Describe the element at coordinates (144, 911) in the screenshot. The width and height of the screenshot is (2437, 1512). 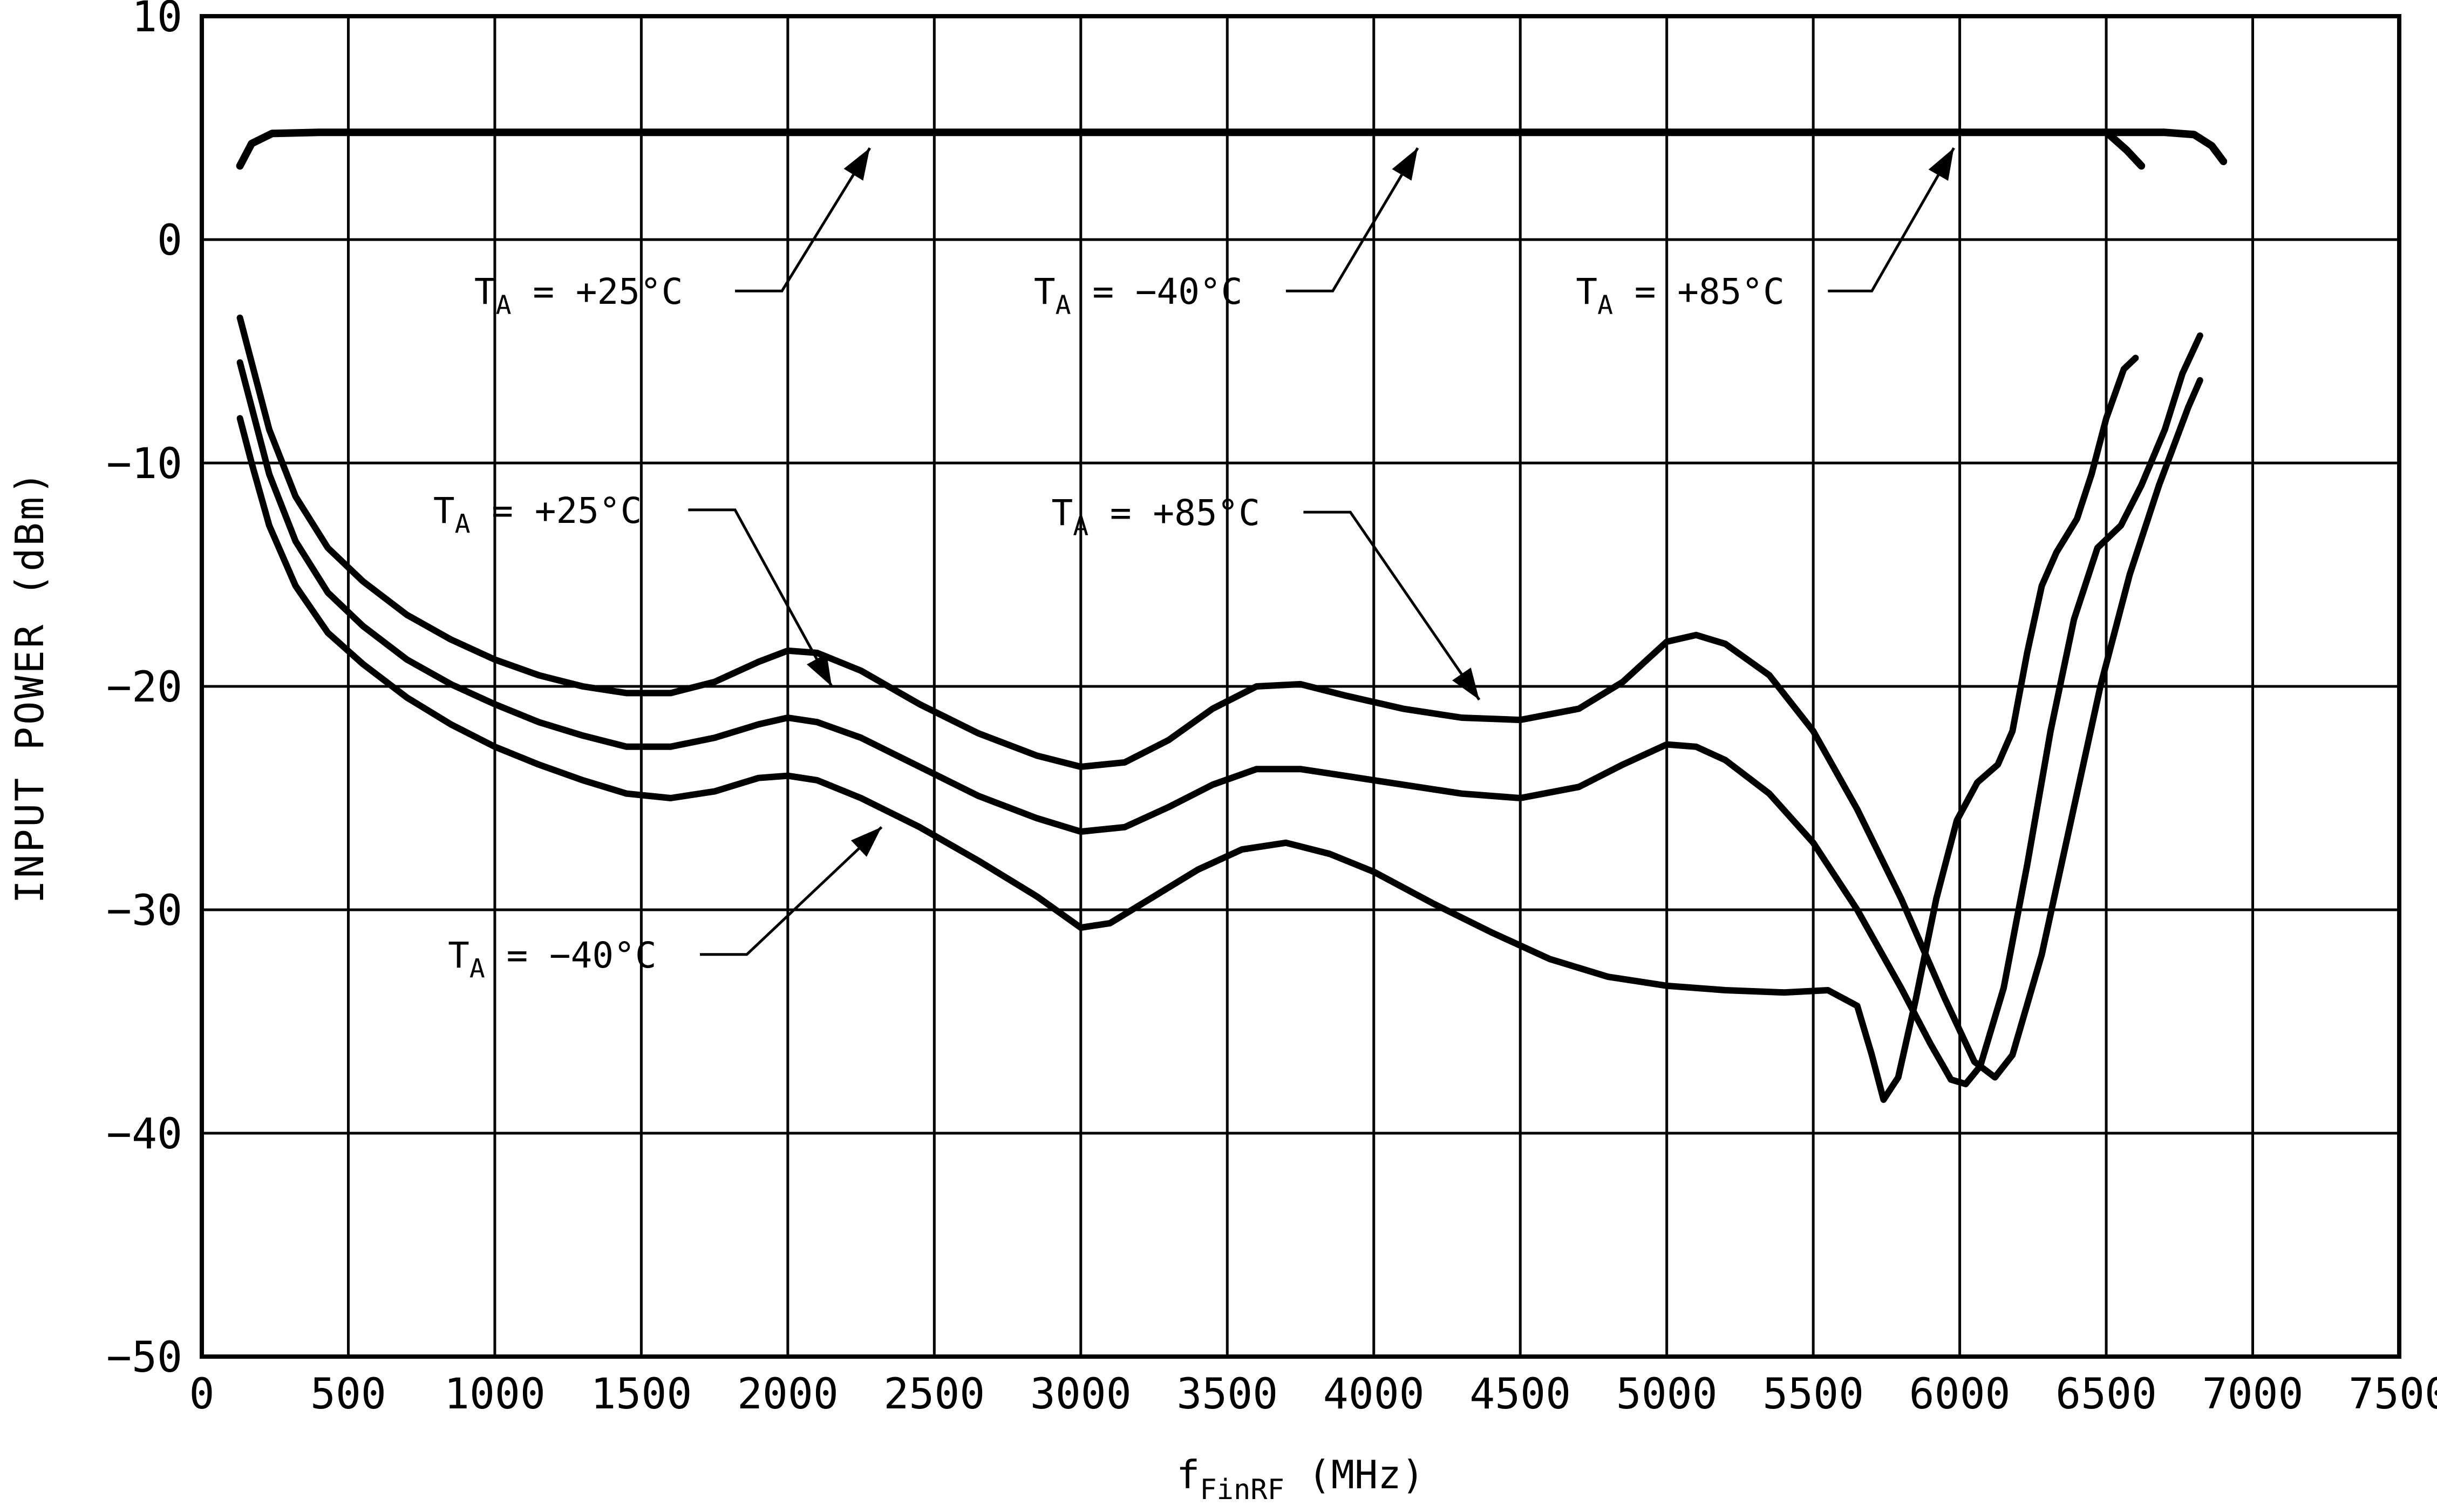
I see `y-tick-label: −30` at that location.